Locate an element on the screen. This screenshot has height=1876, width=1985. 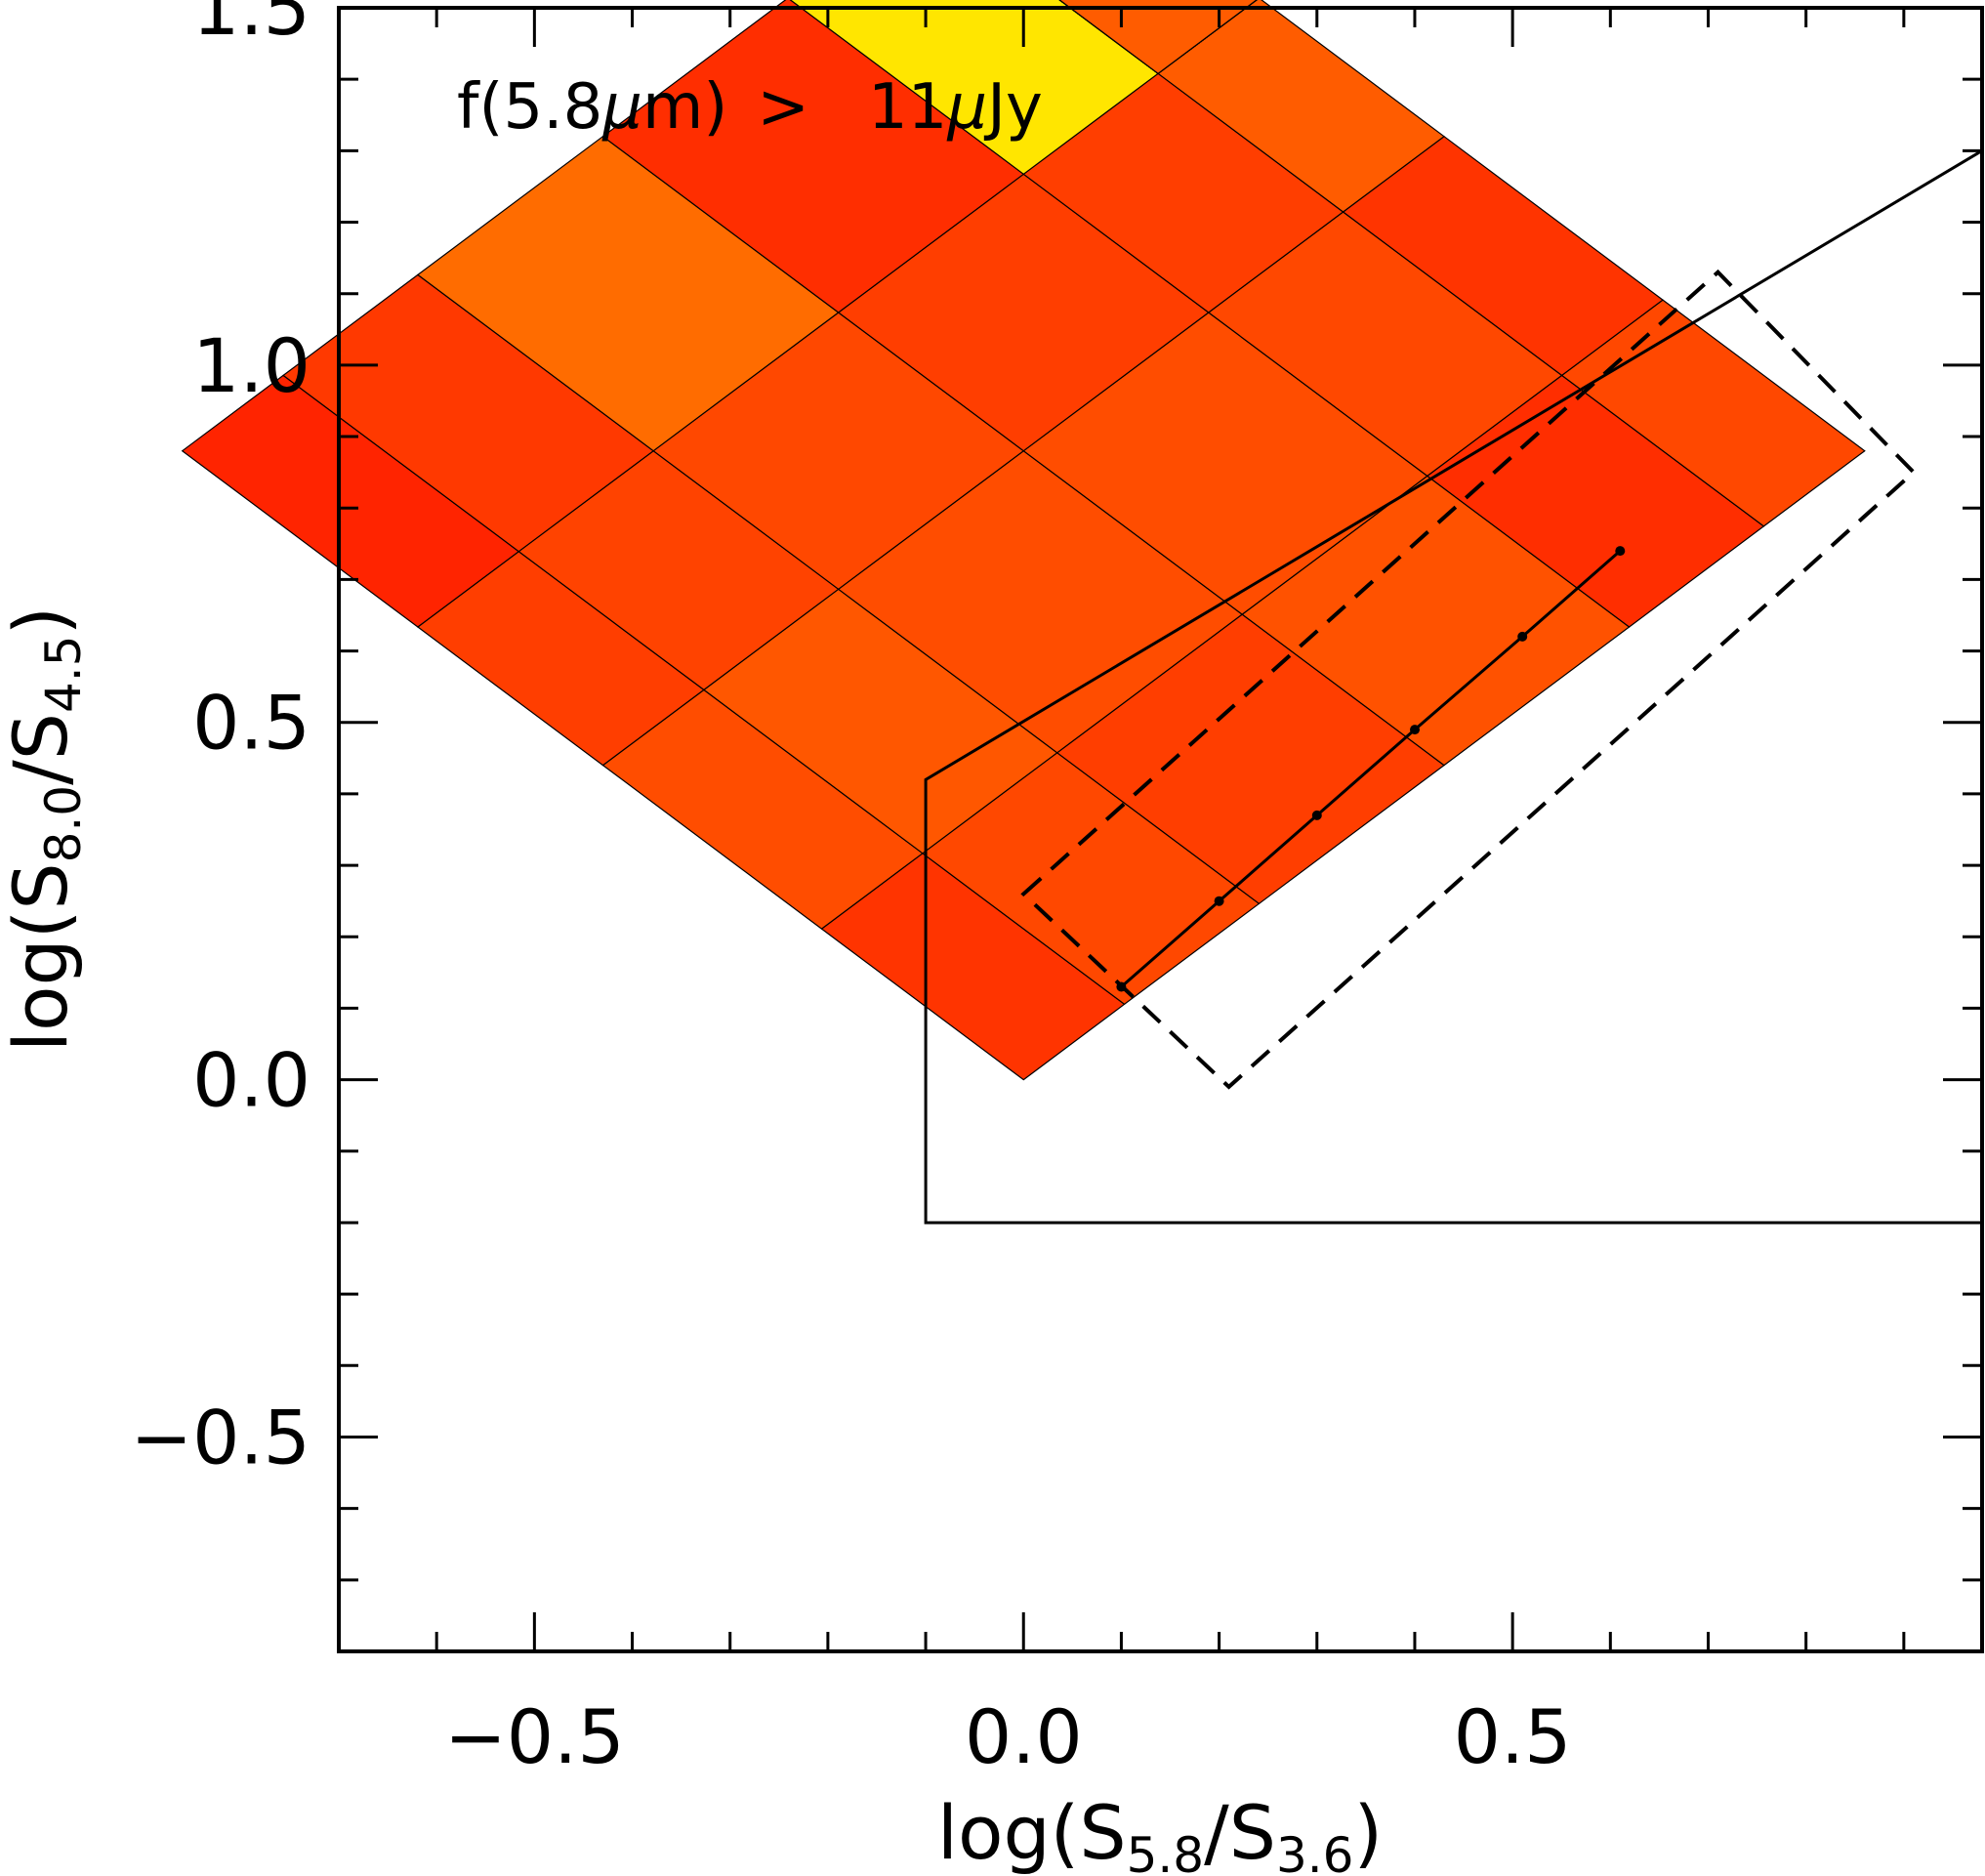
x-tick-label: −0.5 is located at coordinates (534, 1737).